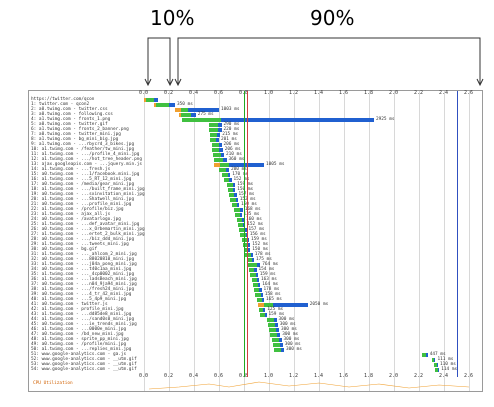  What do you see at coordinates (76, 219) in the screenshot?
I see `request-label: 24: a0.twimg.com - /avatarlogo.jpg` at bounding box center [76, 219].